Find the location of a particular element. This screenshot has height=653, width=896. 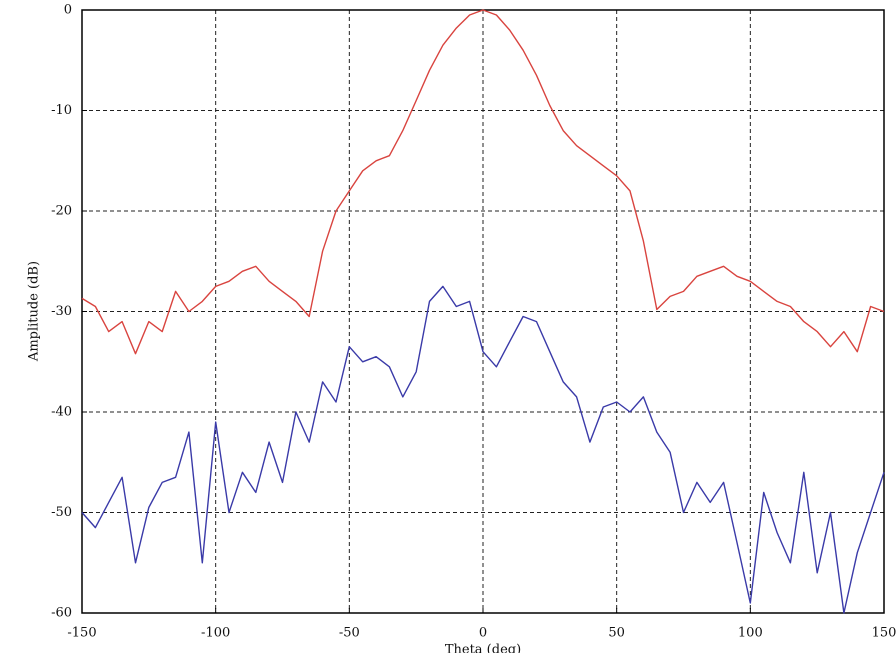

y-tick-label: -30 is located at coordinates (61, 311).